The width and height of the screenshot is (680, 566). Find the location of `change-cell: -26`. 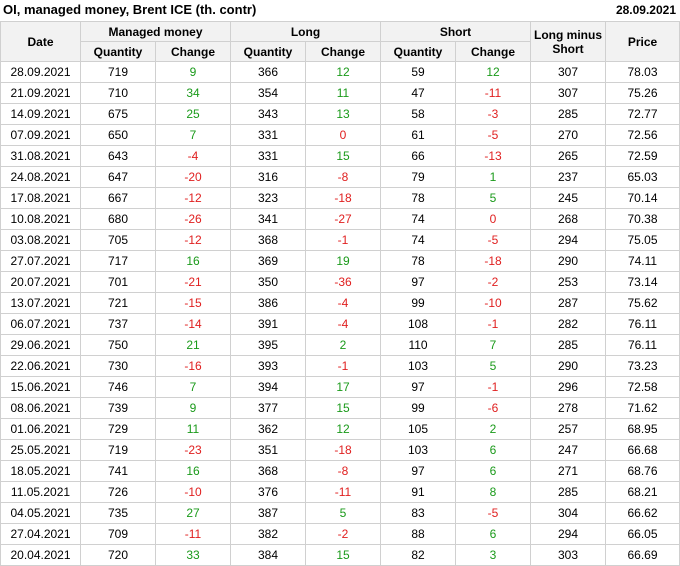

change-cell: -26 is located at coordinates (193, 219).